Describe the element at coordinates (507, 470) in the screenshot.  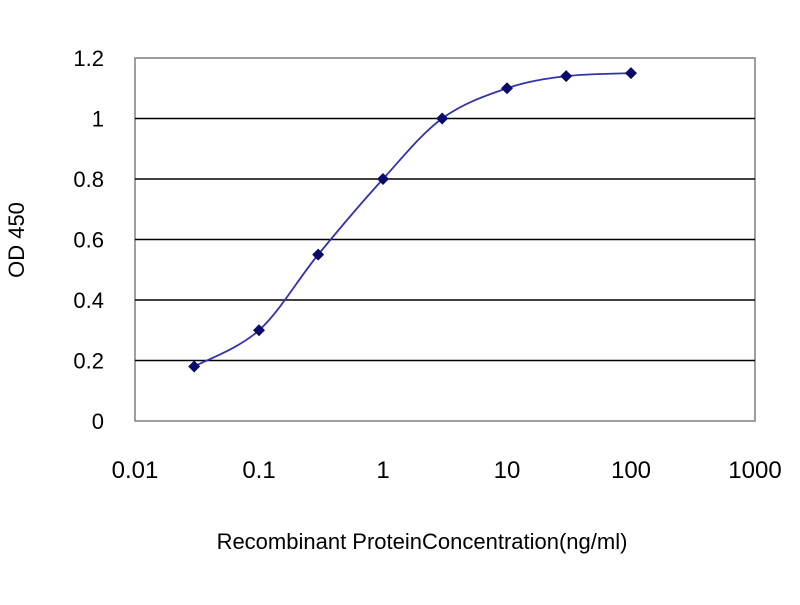
I see `x-tick-label: 10` at that location.